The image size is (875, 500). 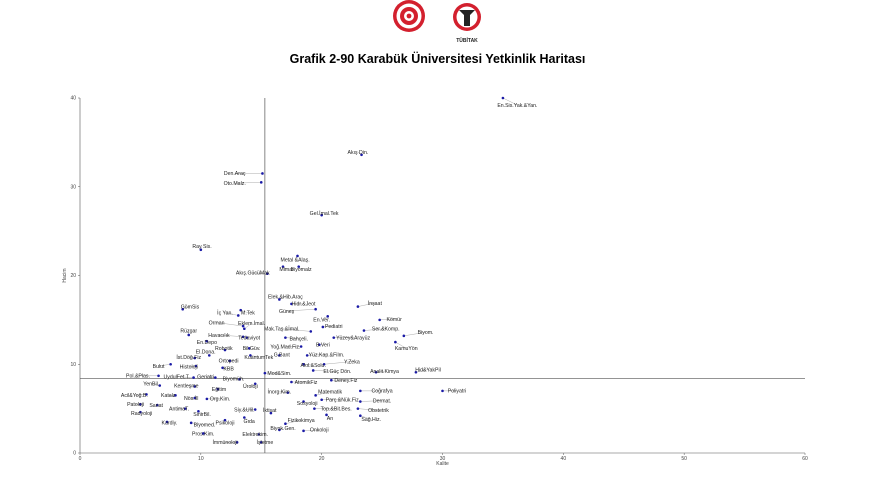 I want to click on point-label: İnorg.Kim., so click(x=280, y=392).